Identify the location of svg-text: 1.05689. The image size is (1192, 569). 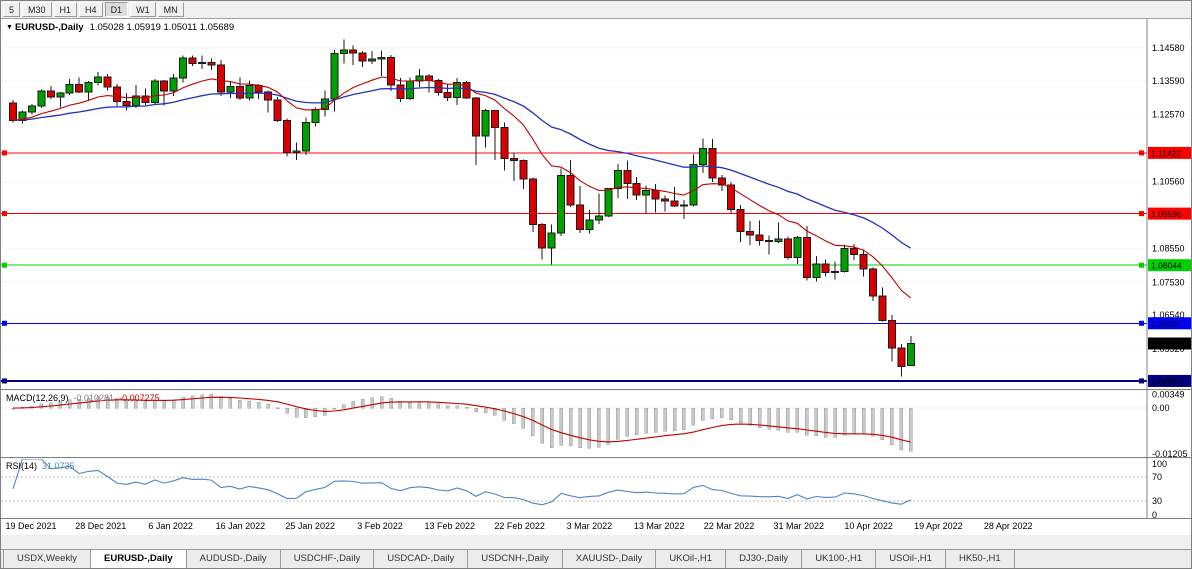
(1166, 344).